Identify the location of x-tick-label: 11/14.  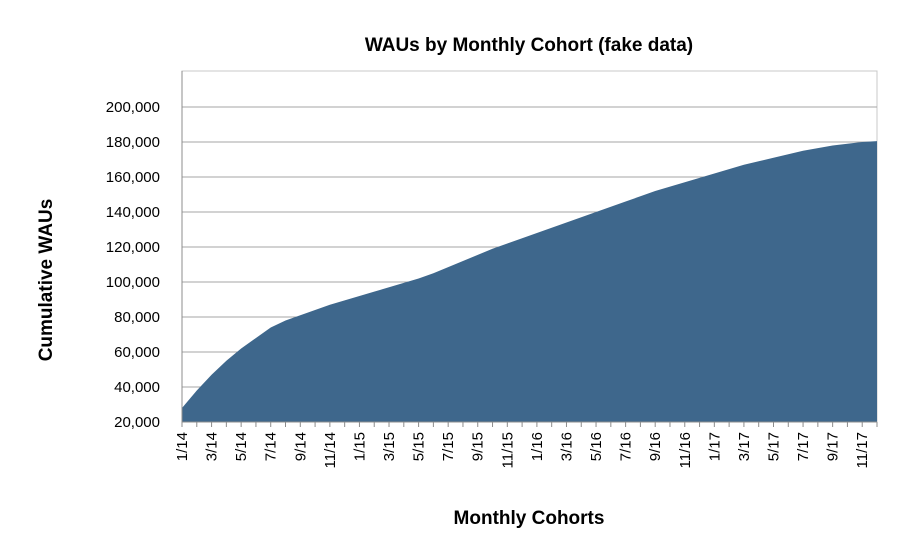
(330, 450).